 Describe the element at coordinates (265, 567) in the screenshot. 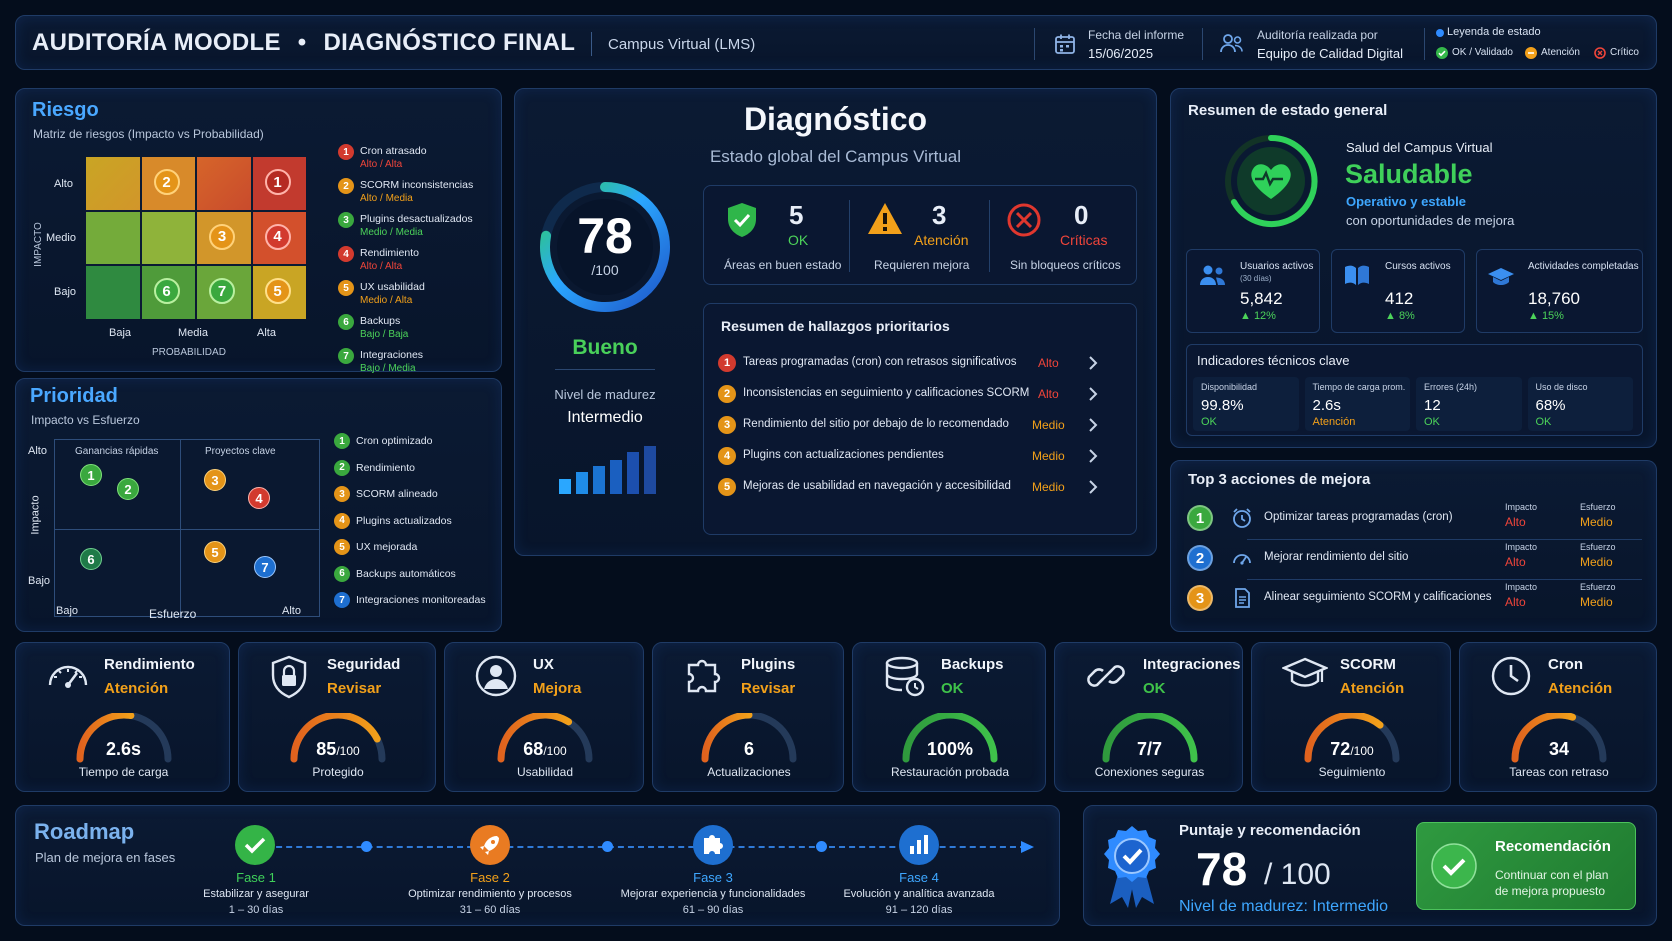

I see `priority-marker-7: 7` at that location.